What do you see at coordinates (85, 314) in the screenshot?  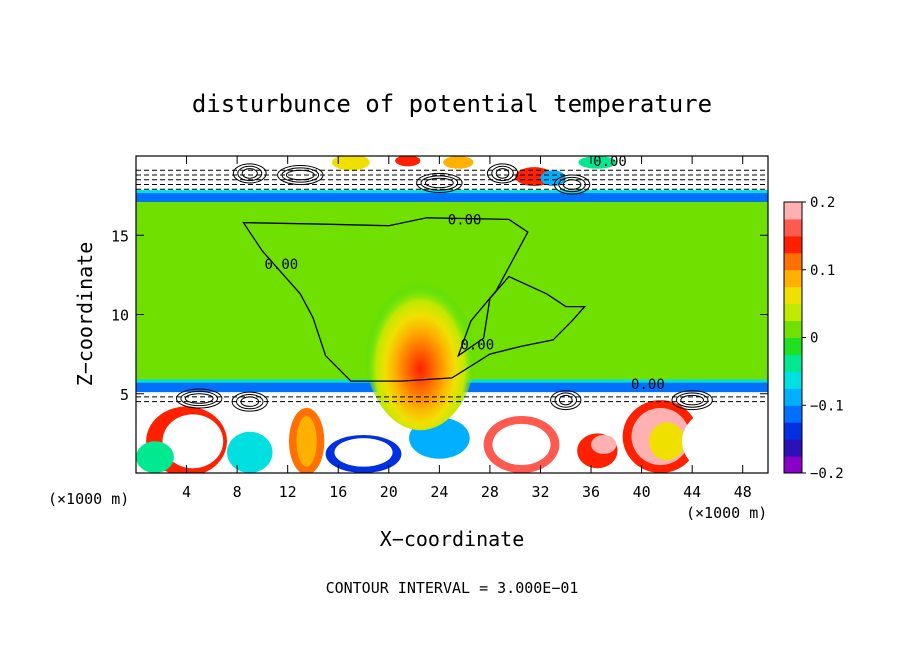 I see `y-axis-label: Z−coordinate` at bounding box center [85, 314].